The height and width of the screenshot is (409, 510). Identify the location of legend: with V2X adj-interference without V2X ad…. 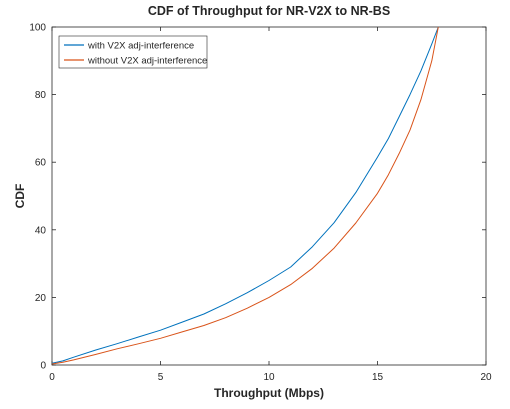
(133, 52).